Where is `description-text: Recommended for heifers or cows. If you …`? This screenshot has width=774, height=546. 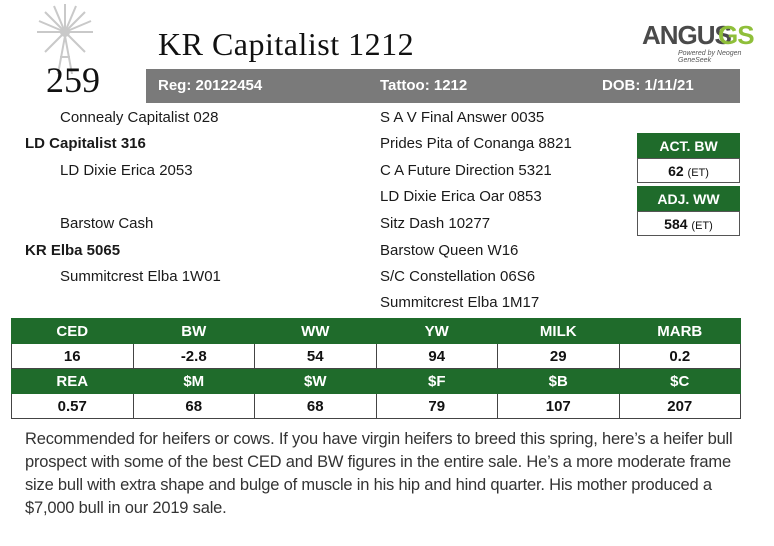 description-text: Recommended for heifers or cows. If you … is located at coordinates (379, 473).